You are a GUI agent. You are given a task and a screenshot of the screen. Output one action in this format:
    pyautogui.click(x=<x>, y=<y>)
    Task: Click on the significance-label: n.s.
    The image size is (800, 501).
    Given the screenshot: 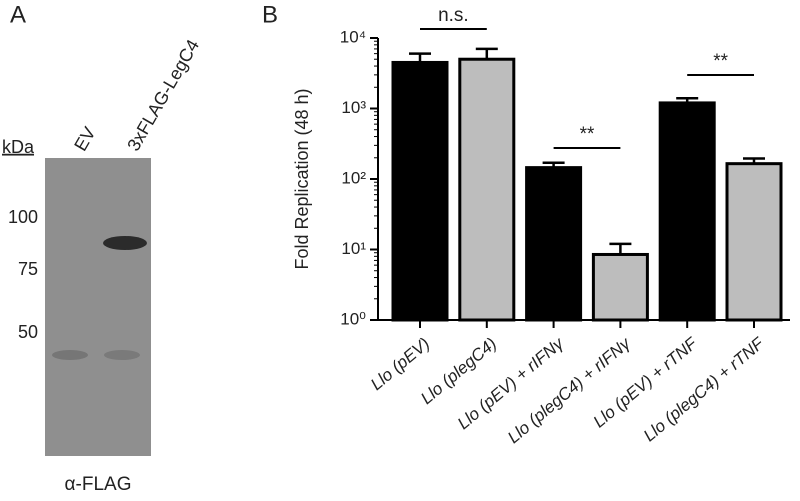 What is the action you would take?
    pyautogui.click(x=453, y=15)
    